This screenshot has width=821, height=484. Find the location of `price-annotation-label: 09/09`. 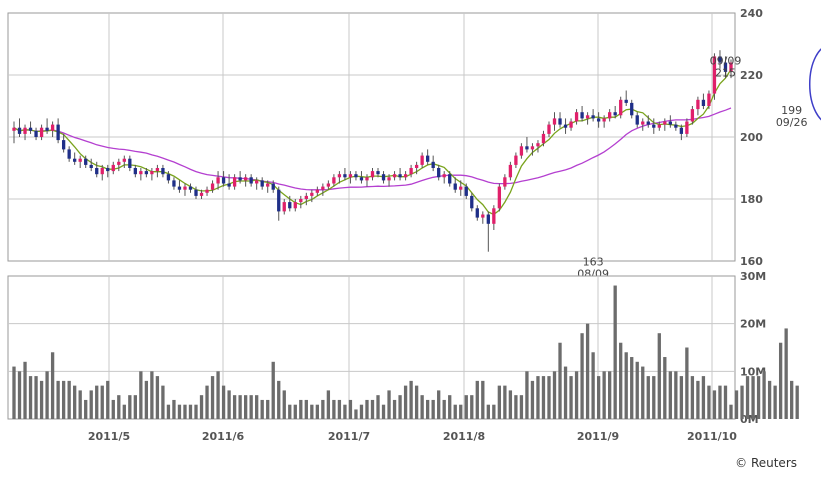

price-annotation-label: 09/09 is located at coordinates (726, 61).